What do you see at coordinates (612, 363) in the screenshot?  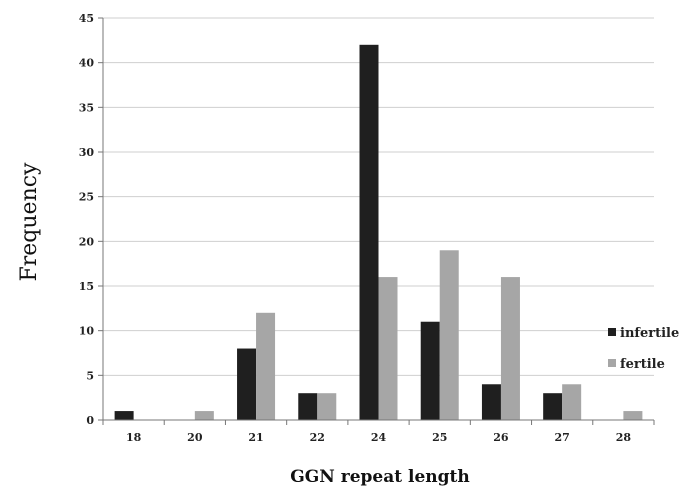 I see `legend-swatch-fertile` at bounding box center [612, 363].